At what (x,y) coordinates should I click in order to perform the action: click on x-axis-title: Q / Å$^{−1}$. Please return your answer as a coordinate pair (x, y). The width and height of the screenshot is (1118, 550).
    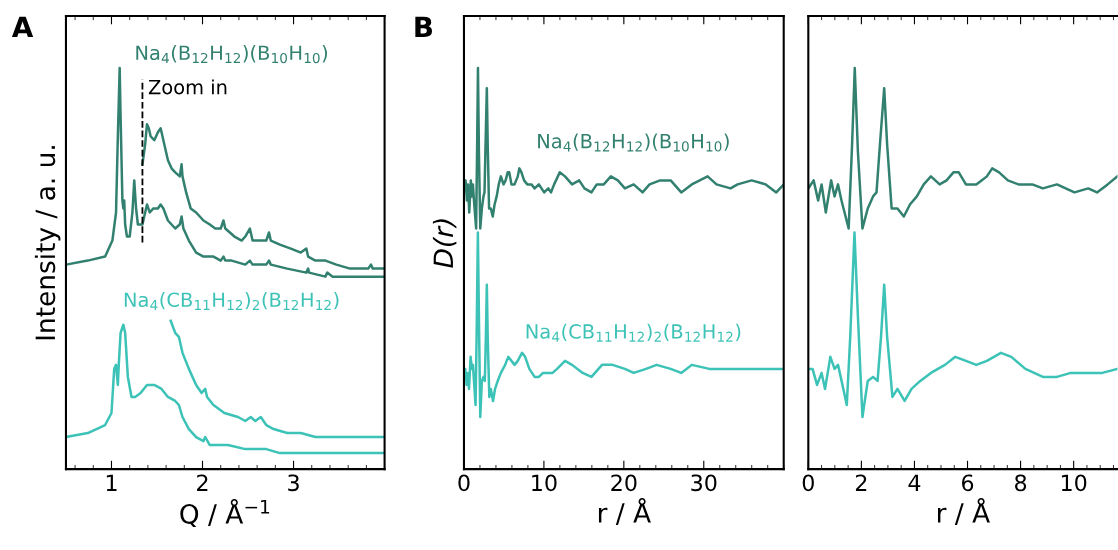
    Looking at the image, I should click on (225, 513).